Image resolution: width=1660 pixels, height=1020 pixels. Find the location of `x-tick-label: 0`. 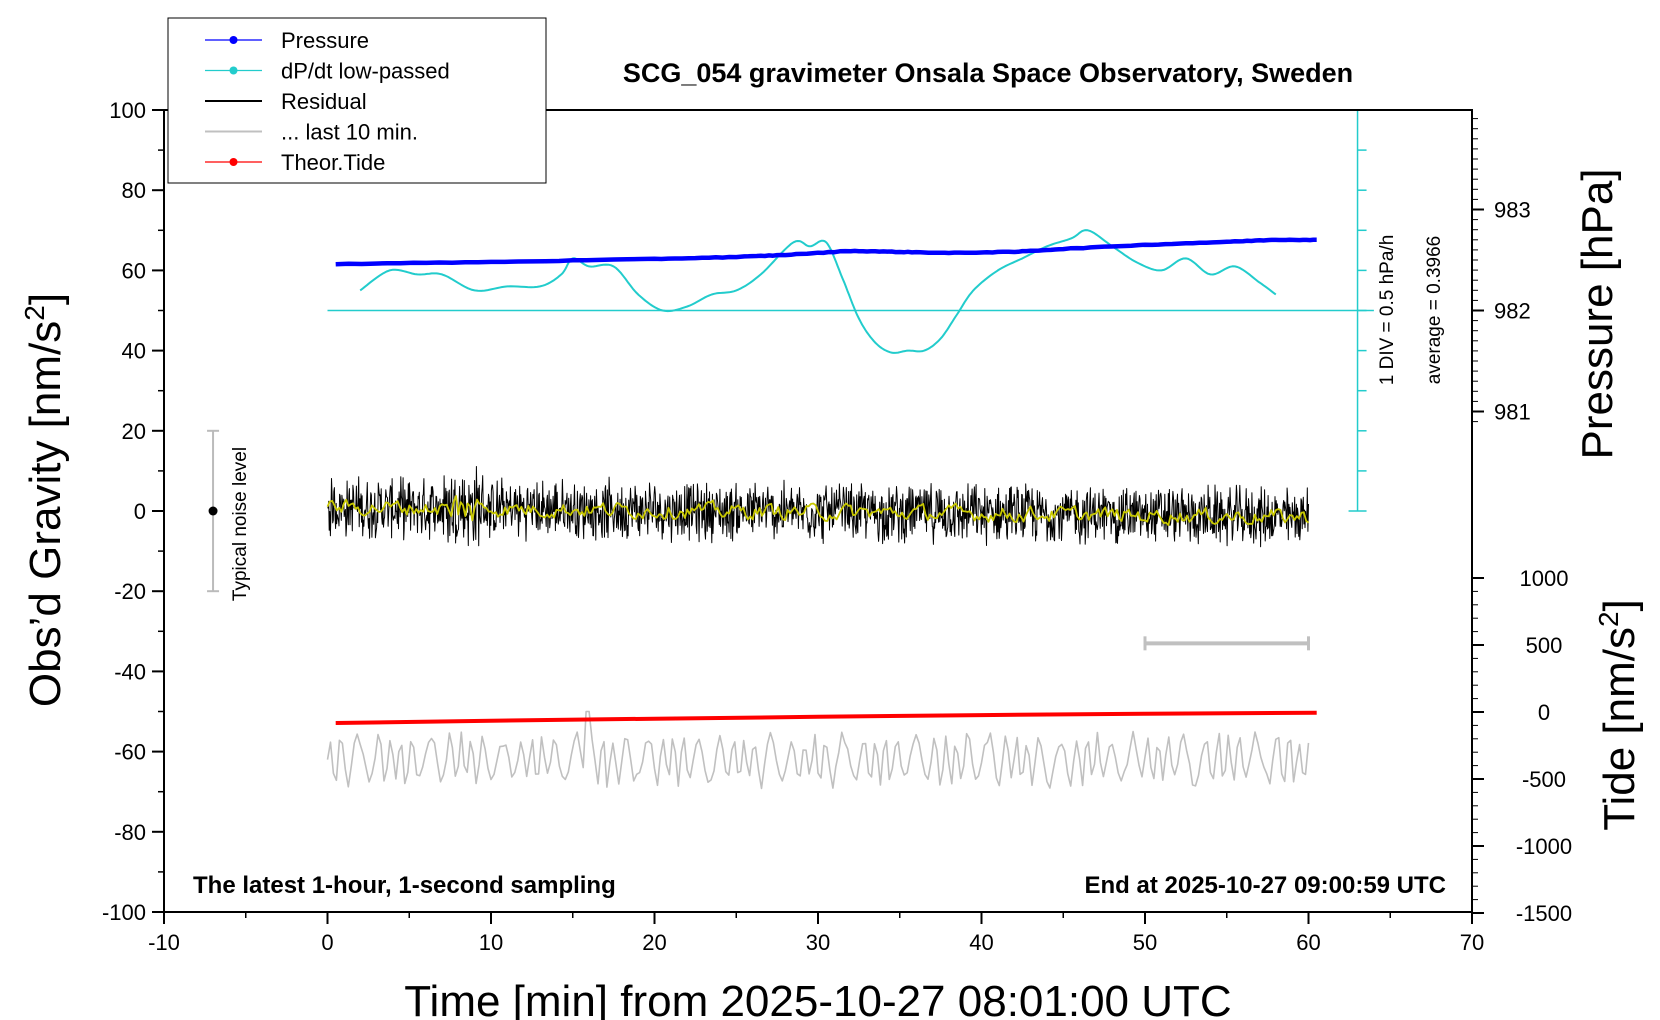

x-tick-label: 0 is located at coordinates (327, 942).